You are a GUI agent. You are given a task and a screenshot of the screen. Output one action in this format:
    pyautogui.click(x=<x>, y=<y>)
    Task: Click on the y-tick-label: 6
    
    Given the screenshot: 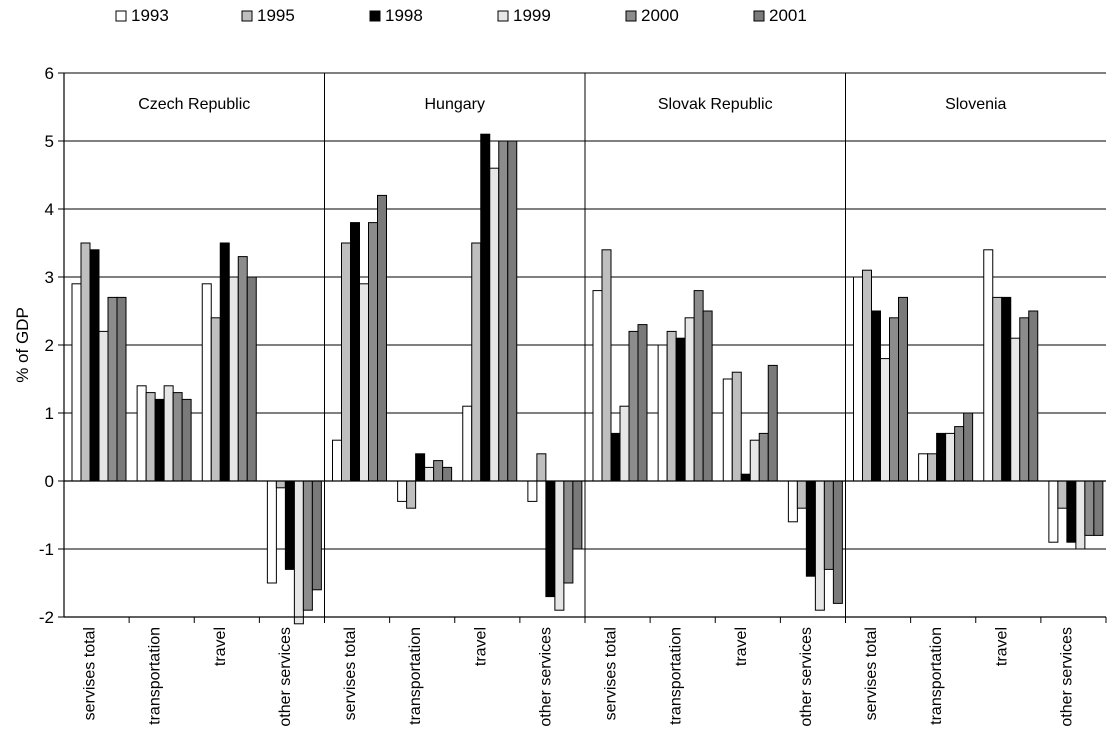 What is the action you would take?
    pyautogui.click(x=49, y=73)
    